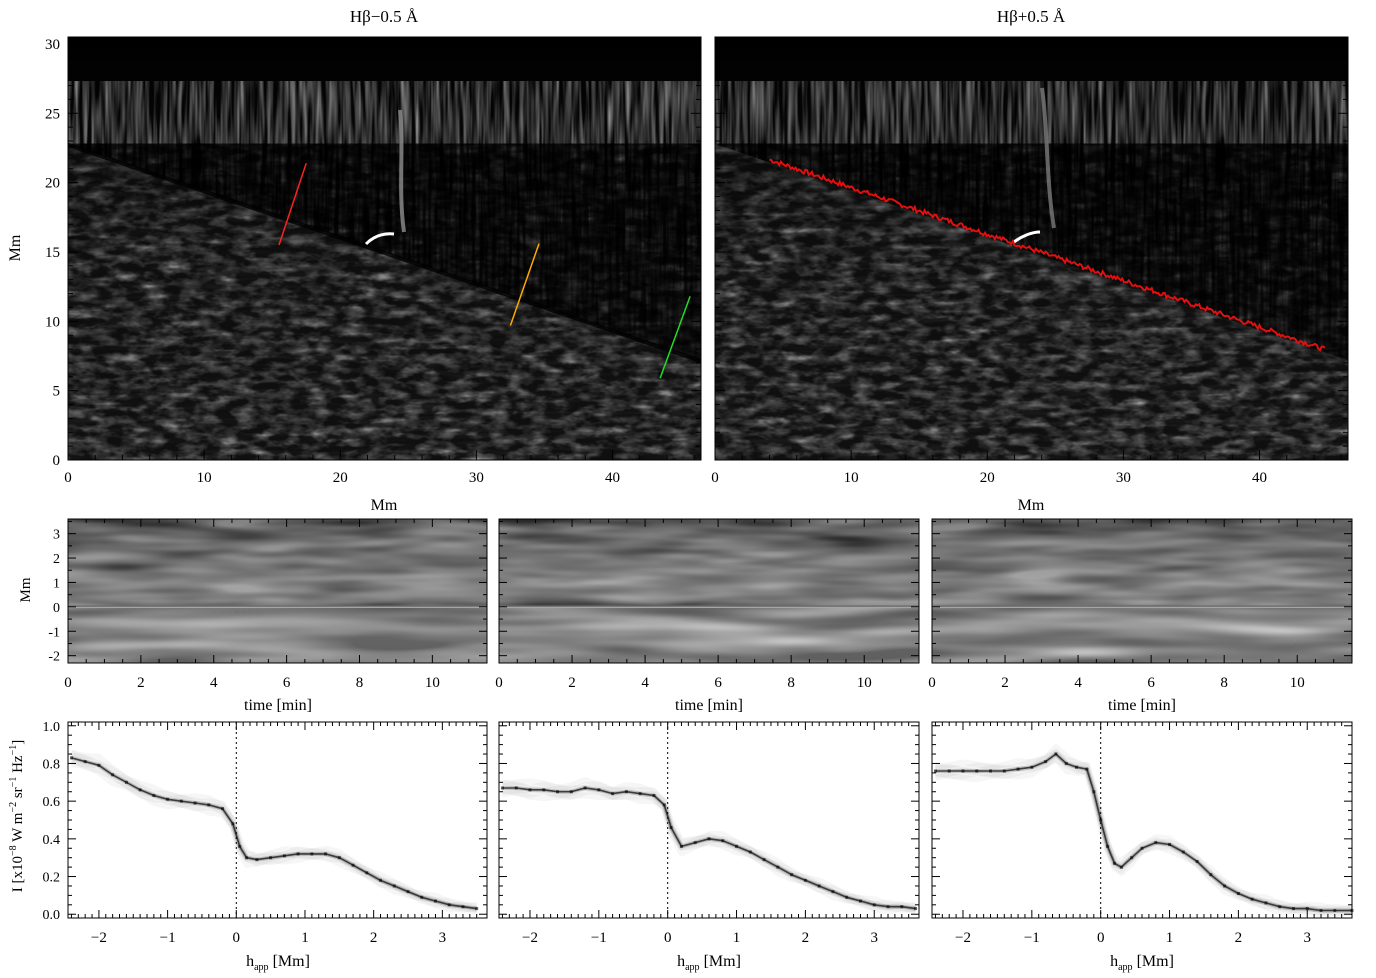 The image size is (1376, 978). I want to click on x-tick-label-top-right: 10, so click(851, 478).